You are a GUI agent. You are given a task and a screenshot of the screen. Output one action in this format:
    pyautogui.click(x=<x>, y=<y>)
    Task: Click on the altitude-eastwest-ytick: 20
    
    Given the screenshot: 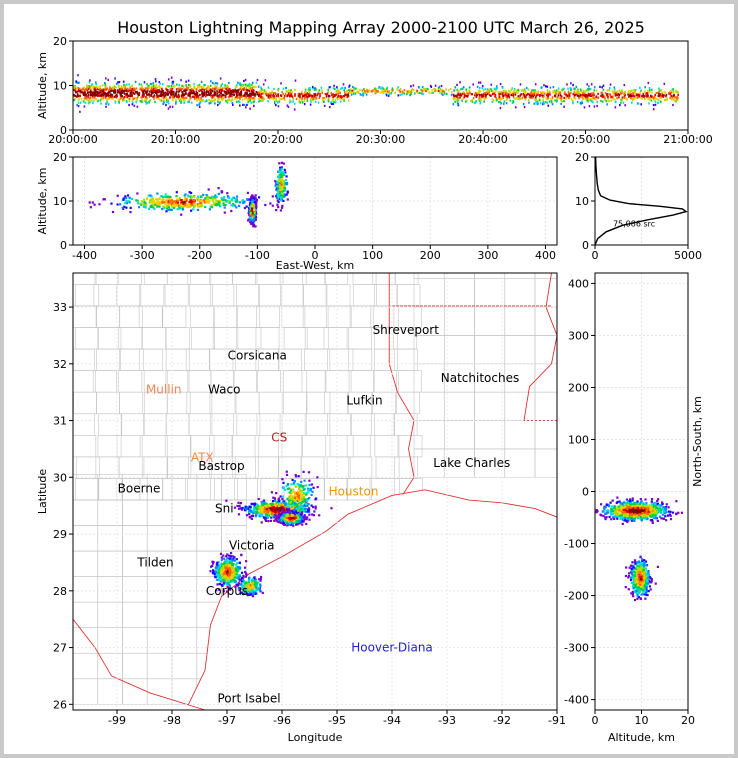 What is the action you would take?
    pyautogui.click(x=60, y=157)
    